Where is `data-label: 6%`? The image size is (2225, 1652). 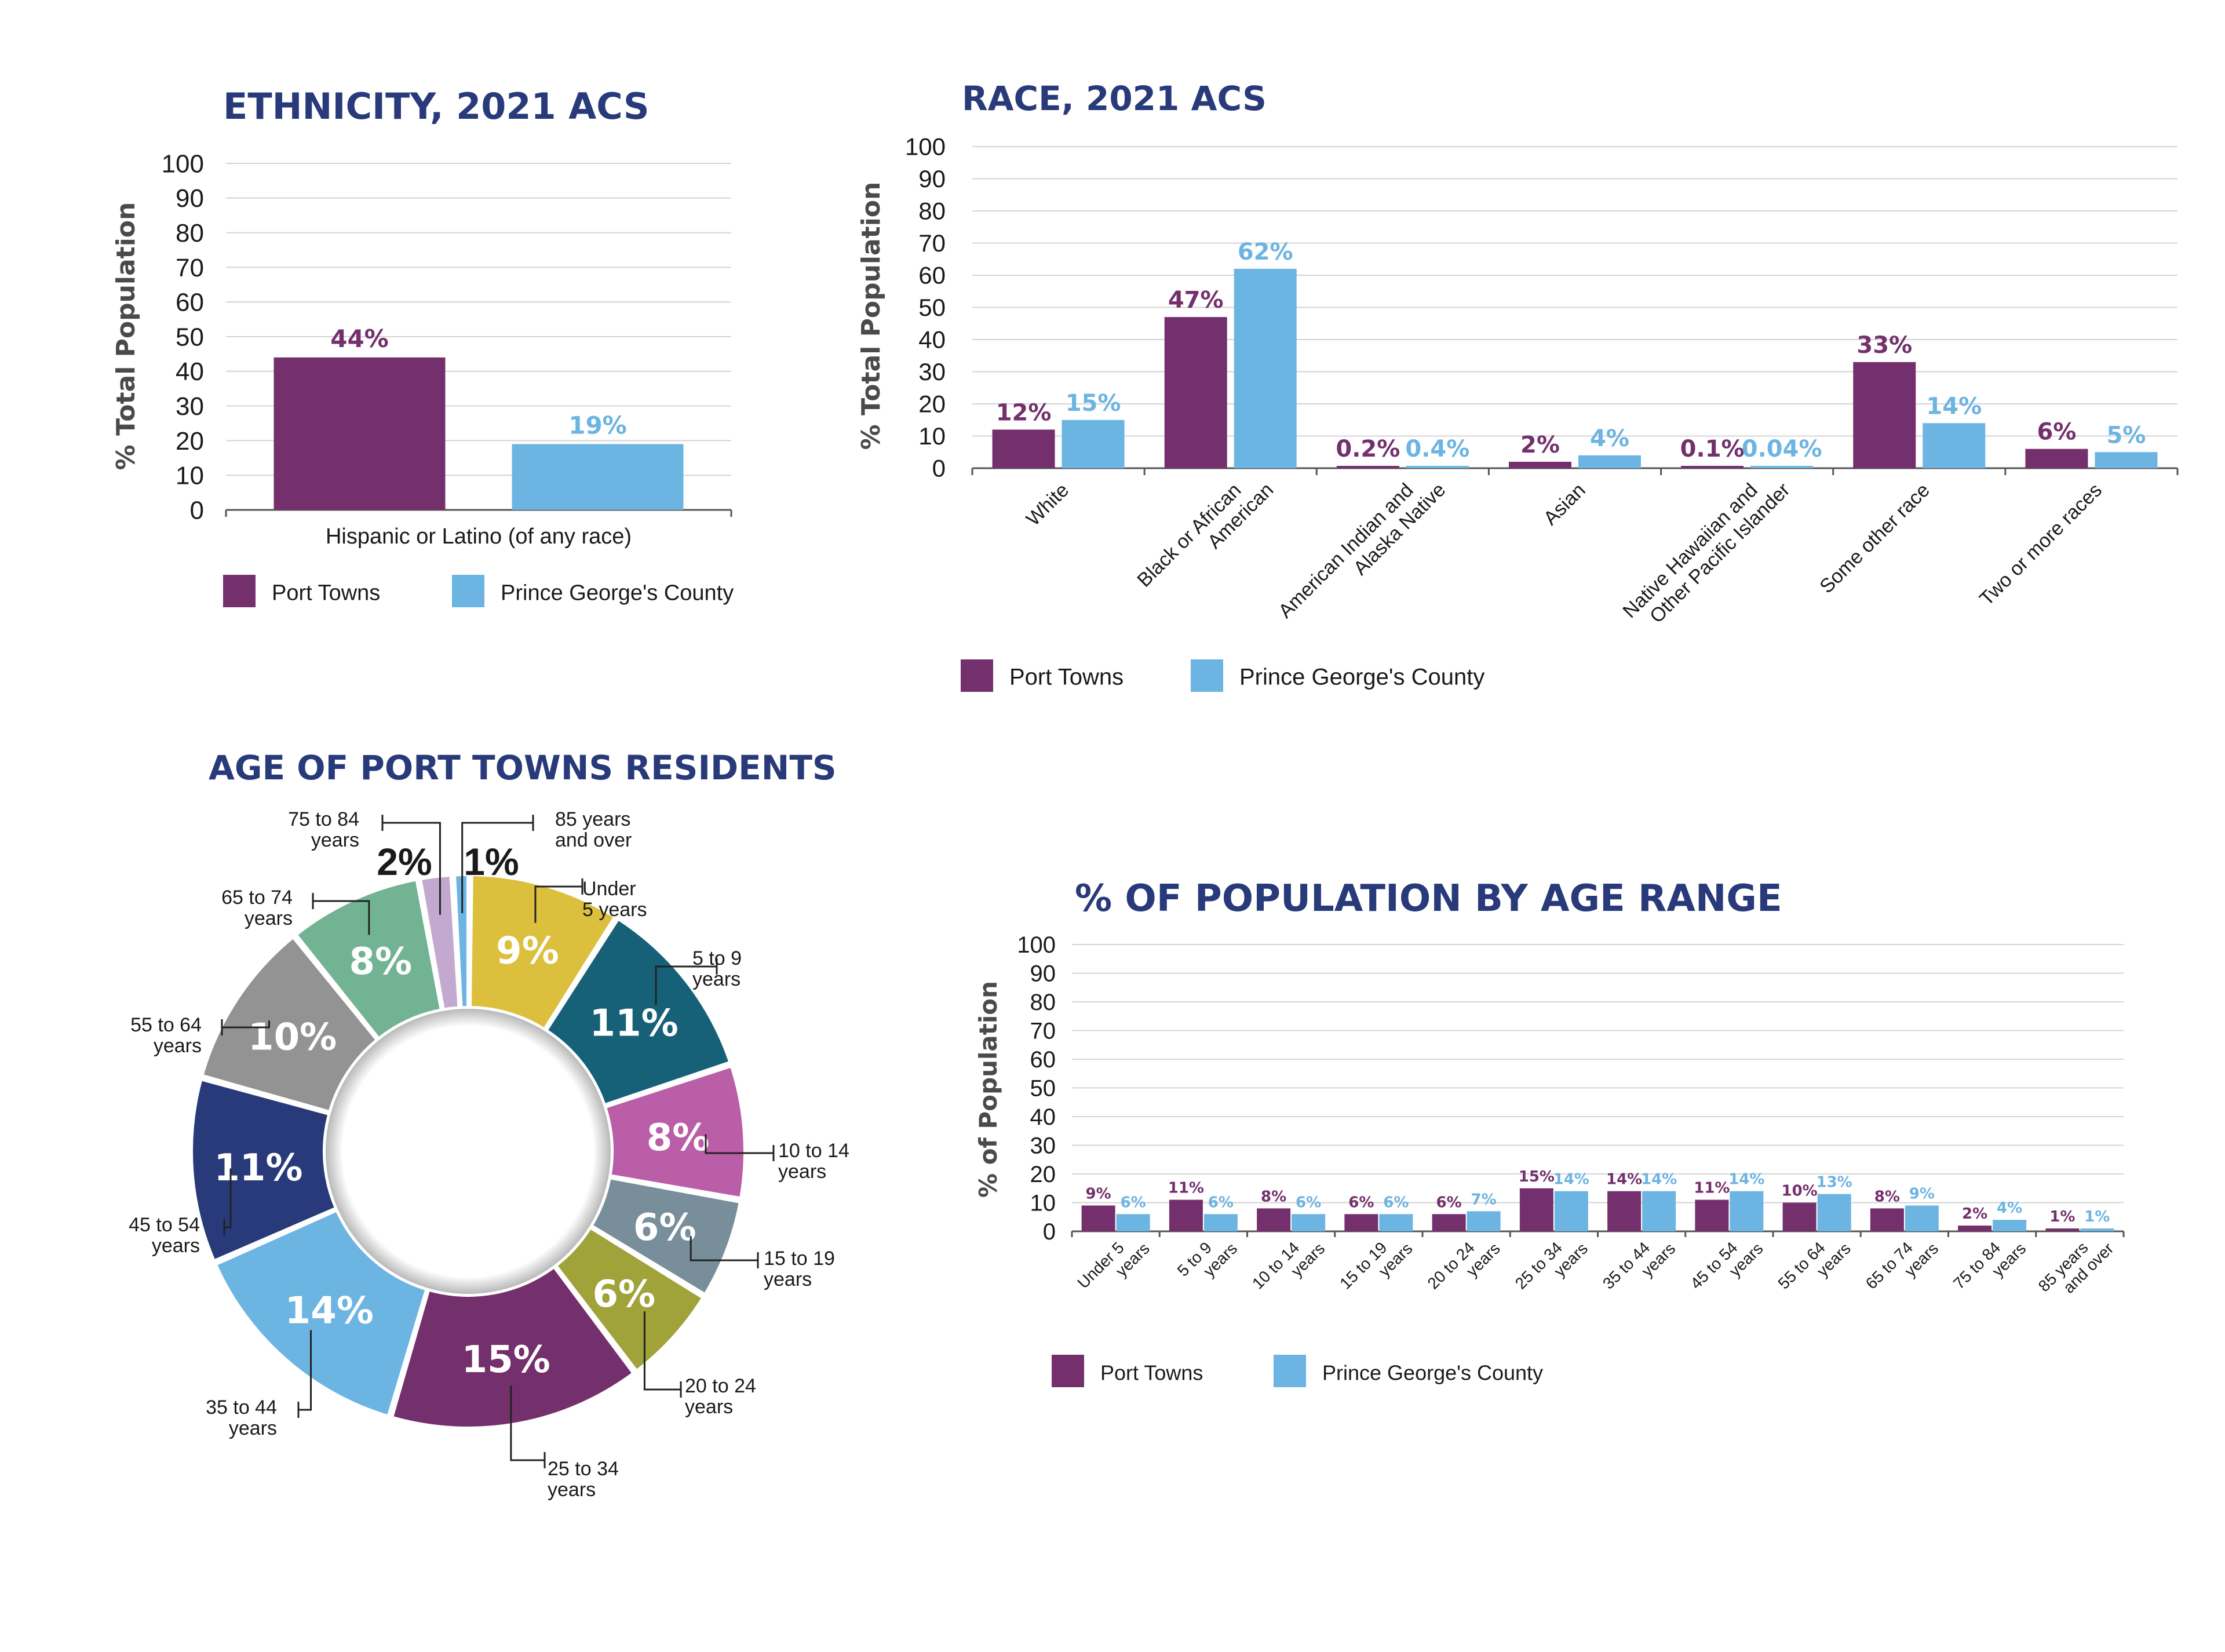
data-label: 6% is located at coordinates (2056, 432).